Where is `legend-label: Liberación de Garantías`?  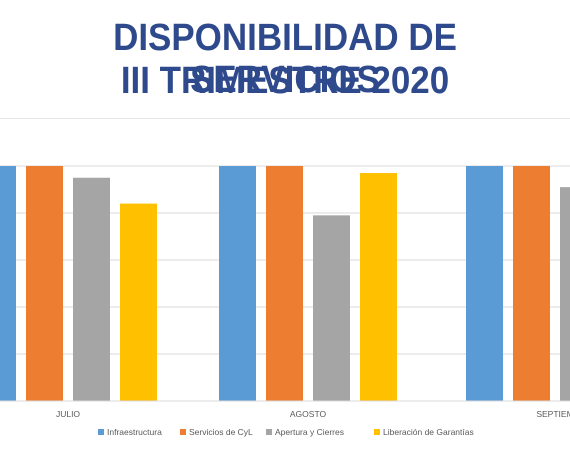
legend-label: Liberación de Garantías is located at coordinates (428, 432).